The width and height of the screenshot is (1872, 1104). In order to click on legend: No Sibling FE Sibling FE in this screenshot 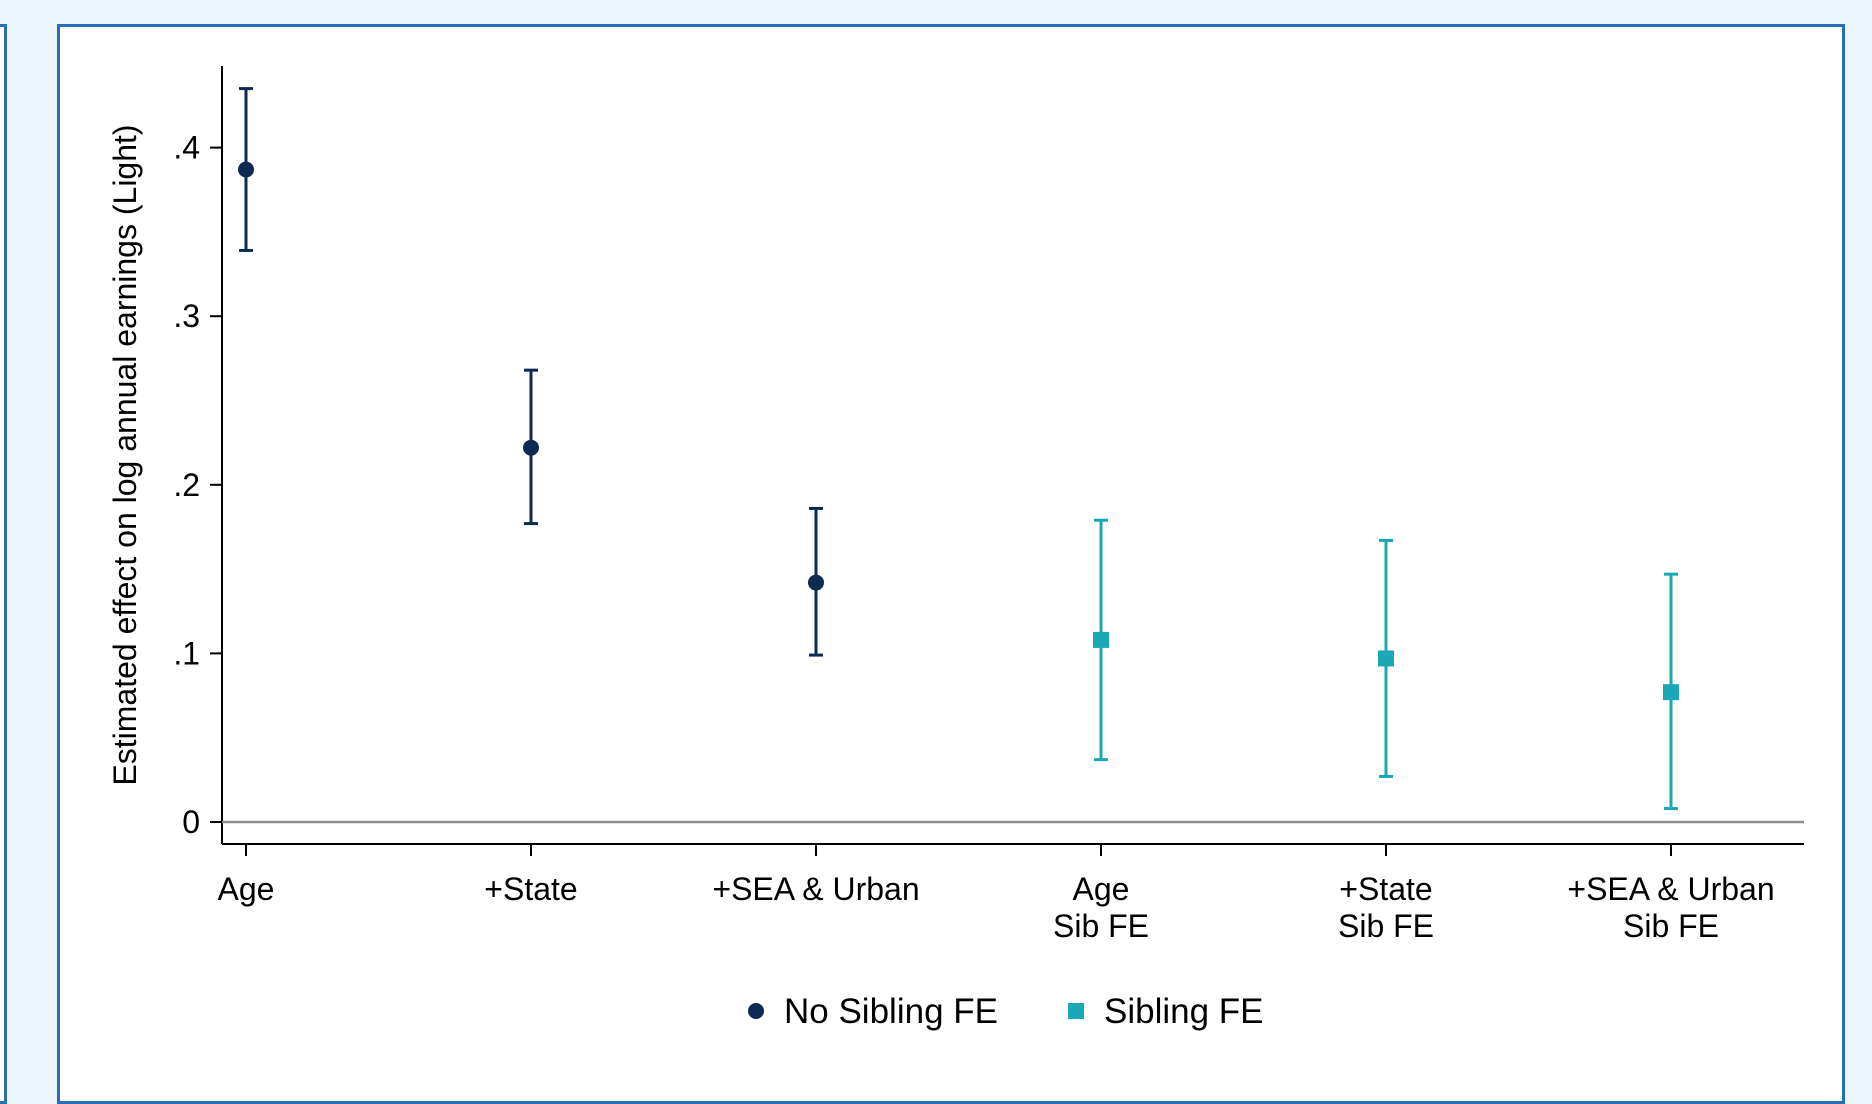, I will do `click(1006, 1011)`.